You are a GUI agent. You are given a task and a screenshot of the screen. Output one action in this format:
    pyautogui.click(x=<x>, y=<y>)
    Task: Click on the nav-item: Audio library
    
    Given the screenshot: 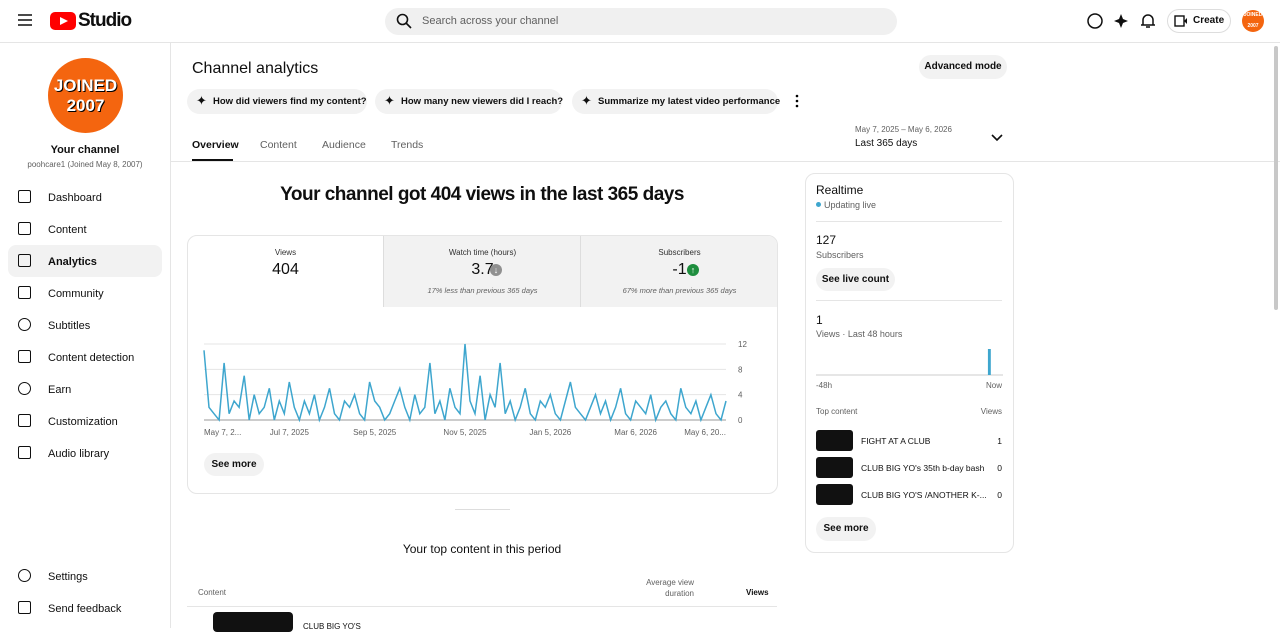 What is the action you would take?
    pyautogui.click(x=79, y=454)
    